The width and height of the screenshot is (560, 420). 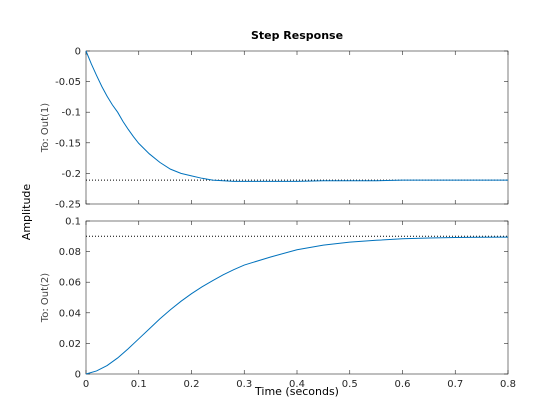 I want to click on x-tick-label: 0.3, so click(x=244, y=384).